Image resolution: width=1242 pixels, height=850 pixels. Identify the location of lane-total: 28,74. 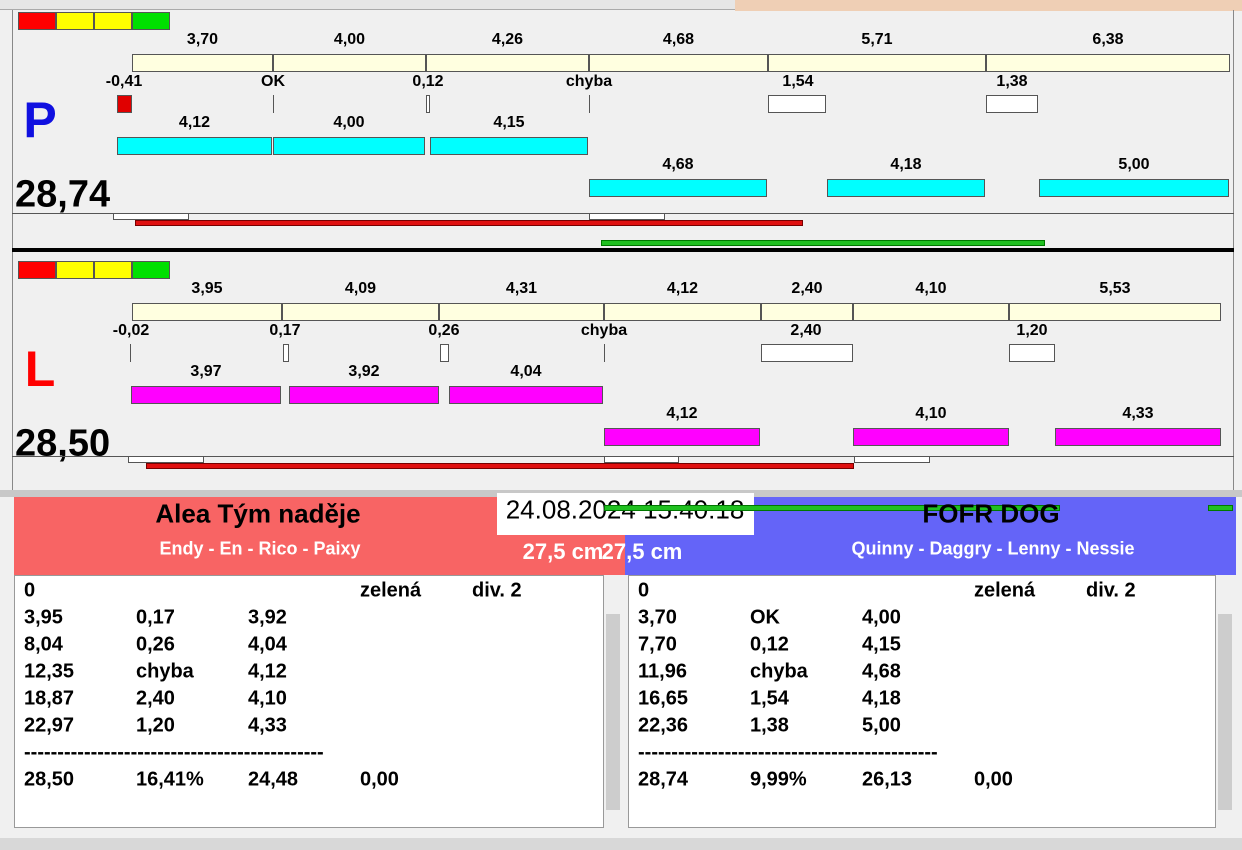
(63, 194).